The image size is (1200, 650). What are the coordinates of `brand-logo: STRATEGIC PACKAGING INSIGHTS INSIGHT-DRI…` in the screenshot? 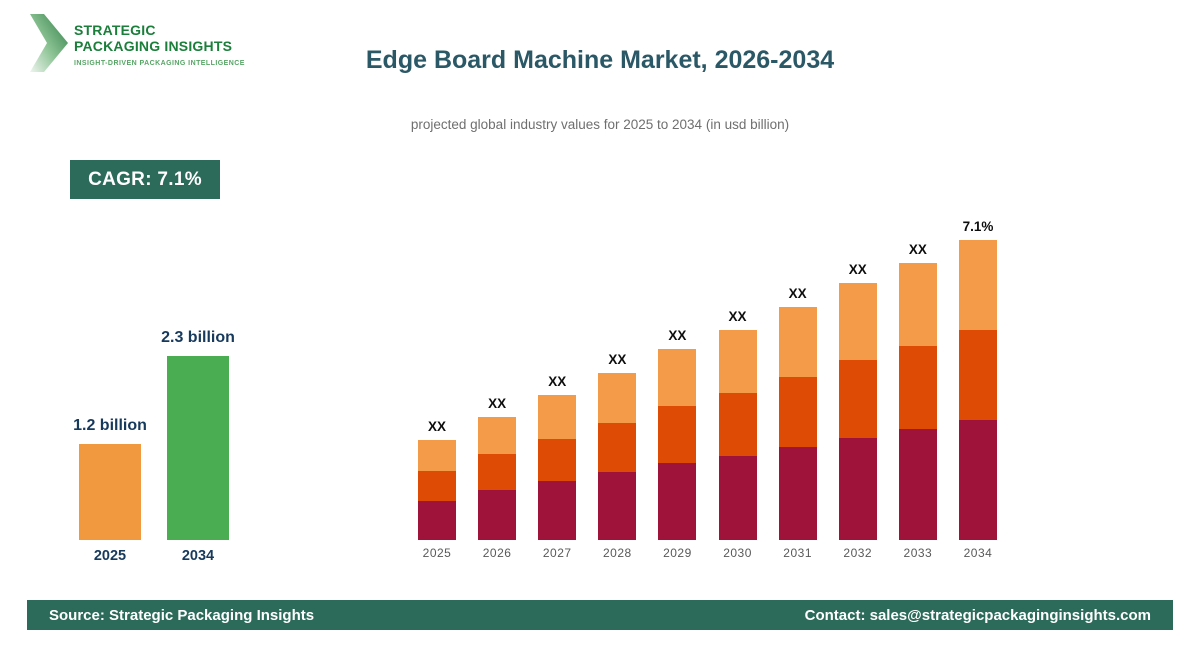 It's located at (137, 43).